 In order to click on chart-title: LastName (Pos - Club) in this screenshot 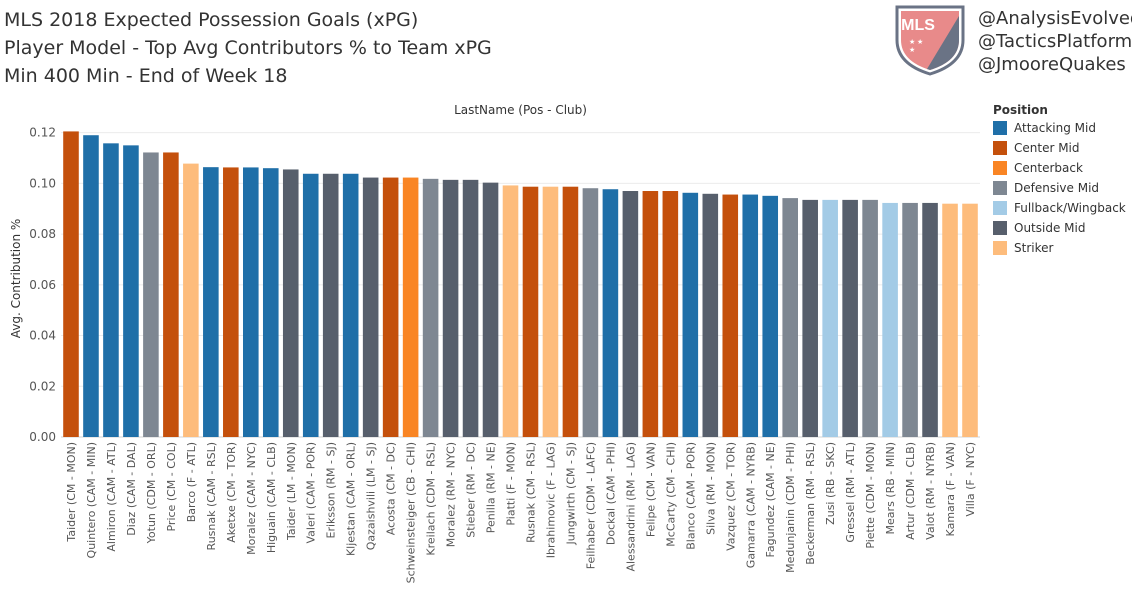, I will do `click(520, 110)`.